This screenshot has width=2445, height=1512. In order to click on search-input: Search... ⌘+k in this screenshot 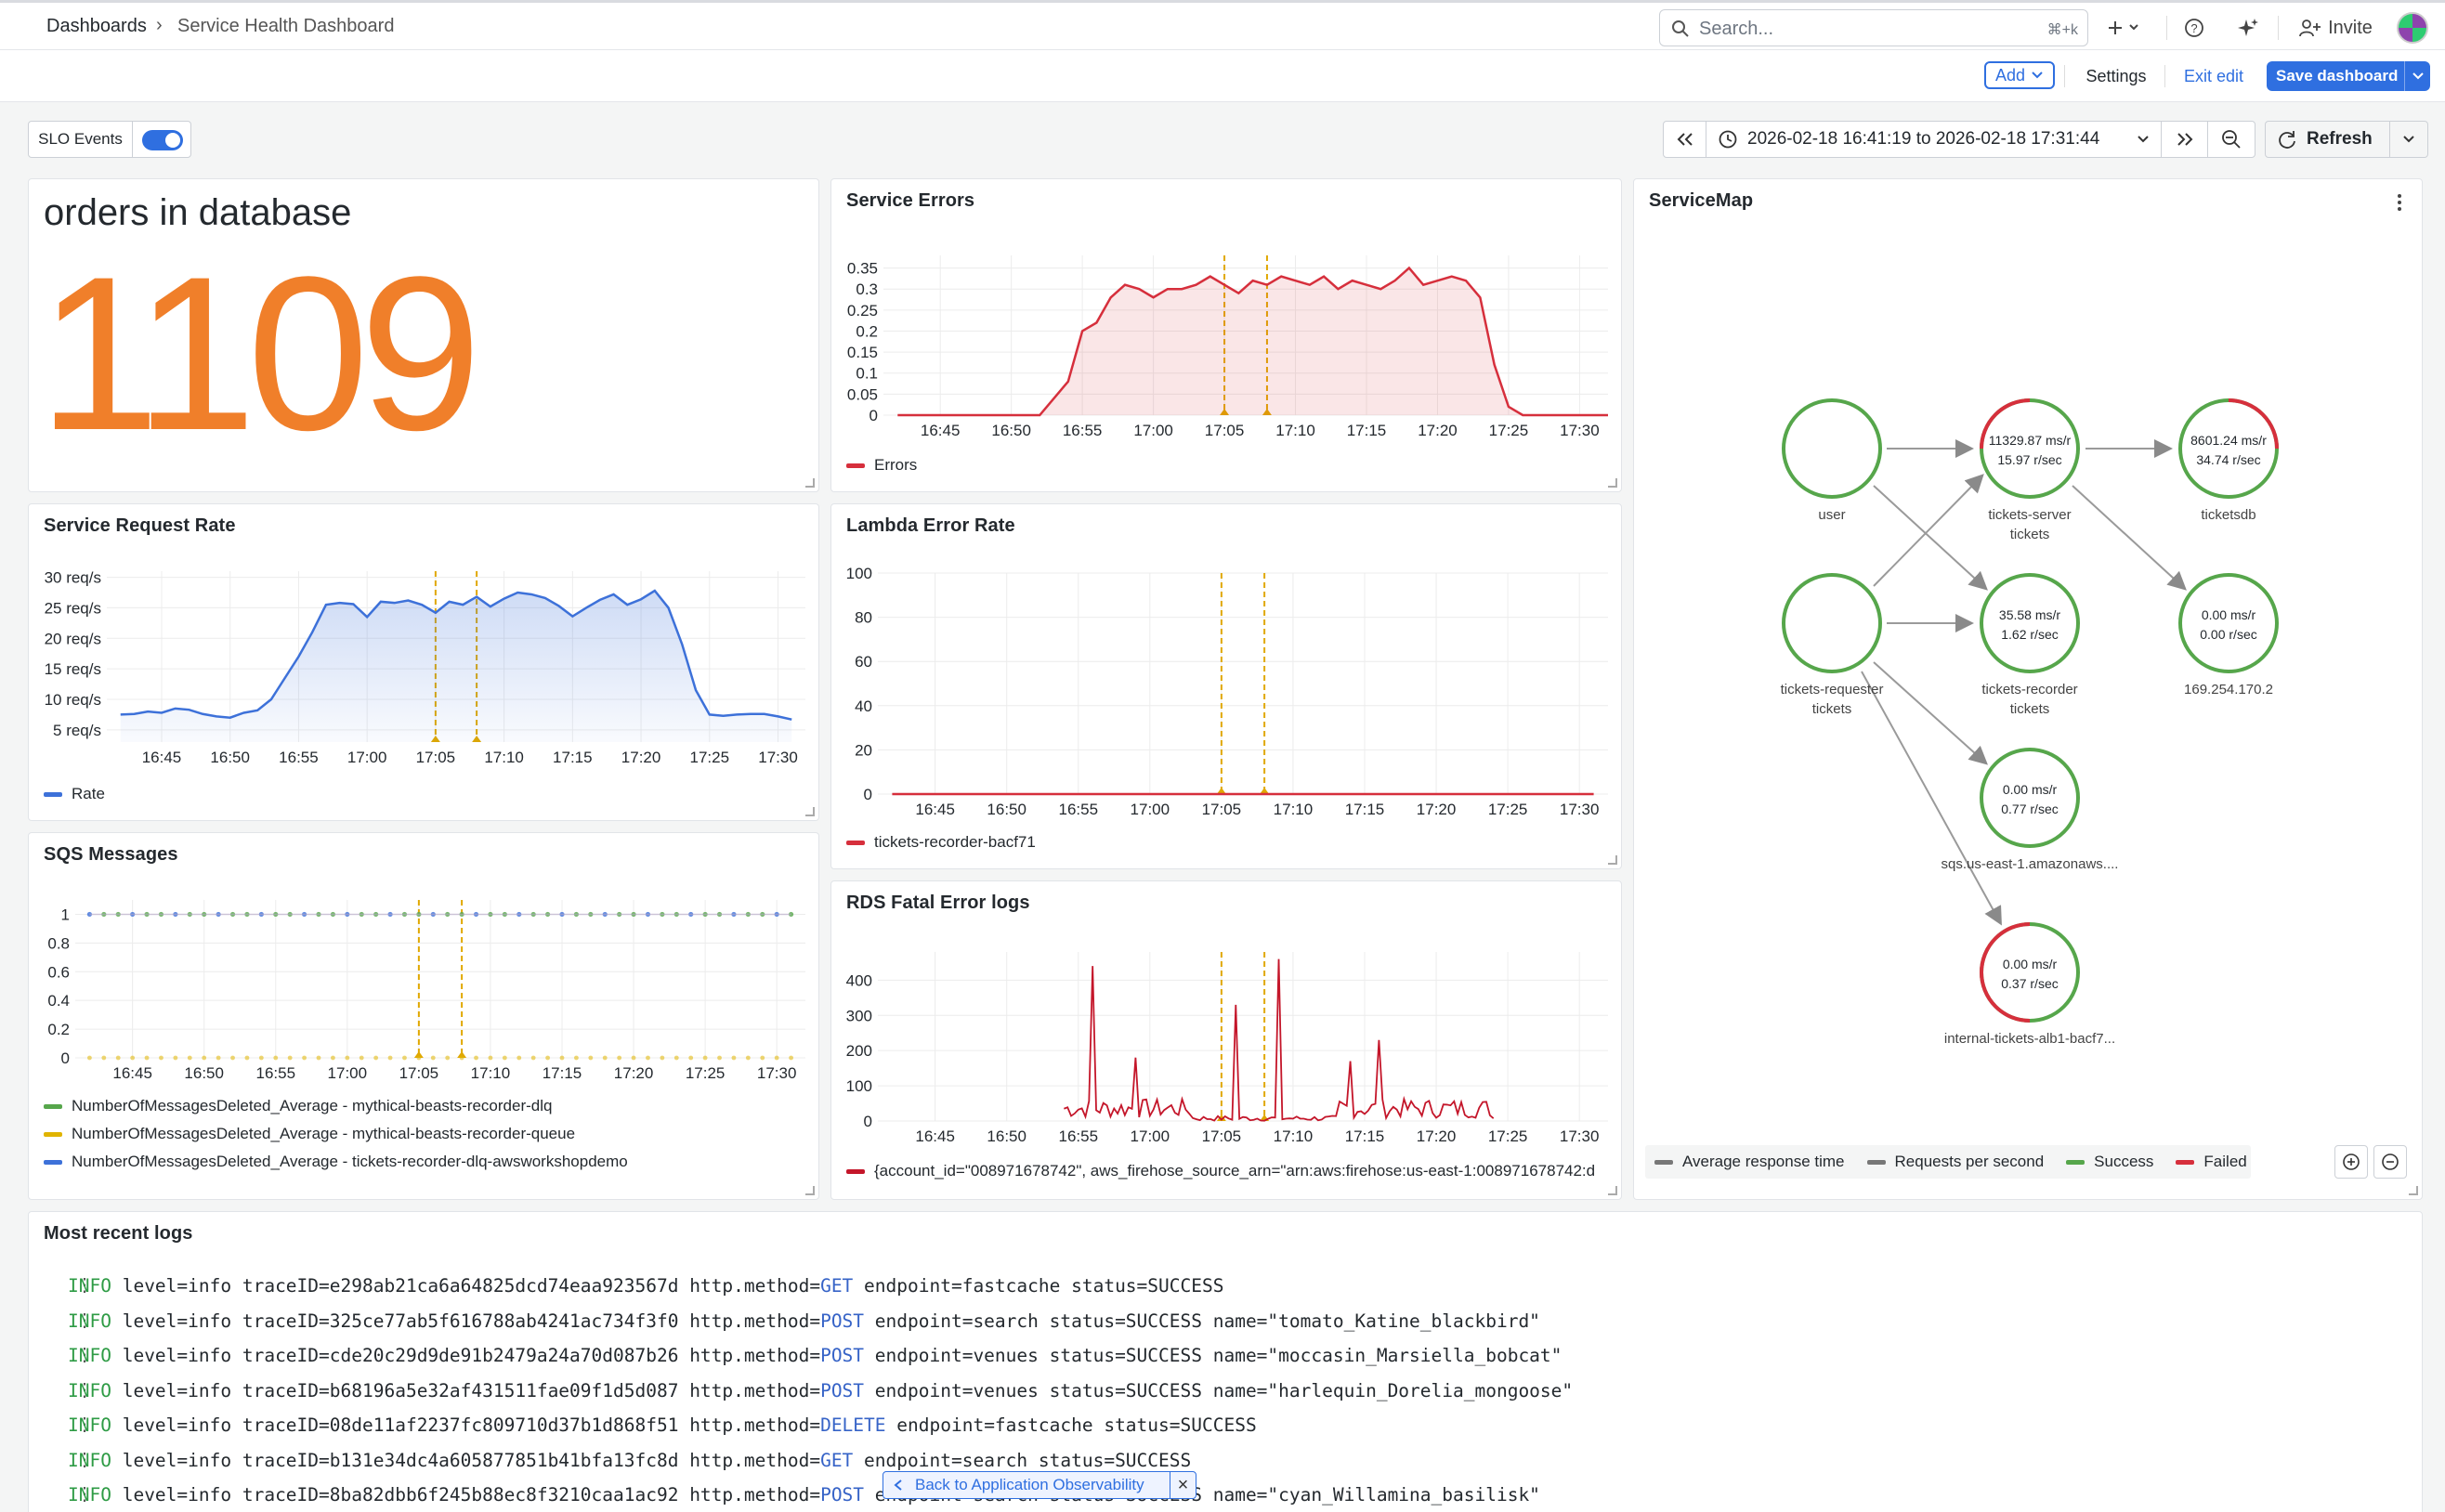, I will do `click(1873, 27)`.